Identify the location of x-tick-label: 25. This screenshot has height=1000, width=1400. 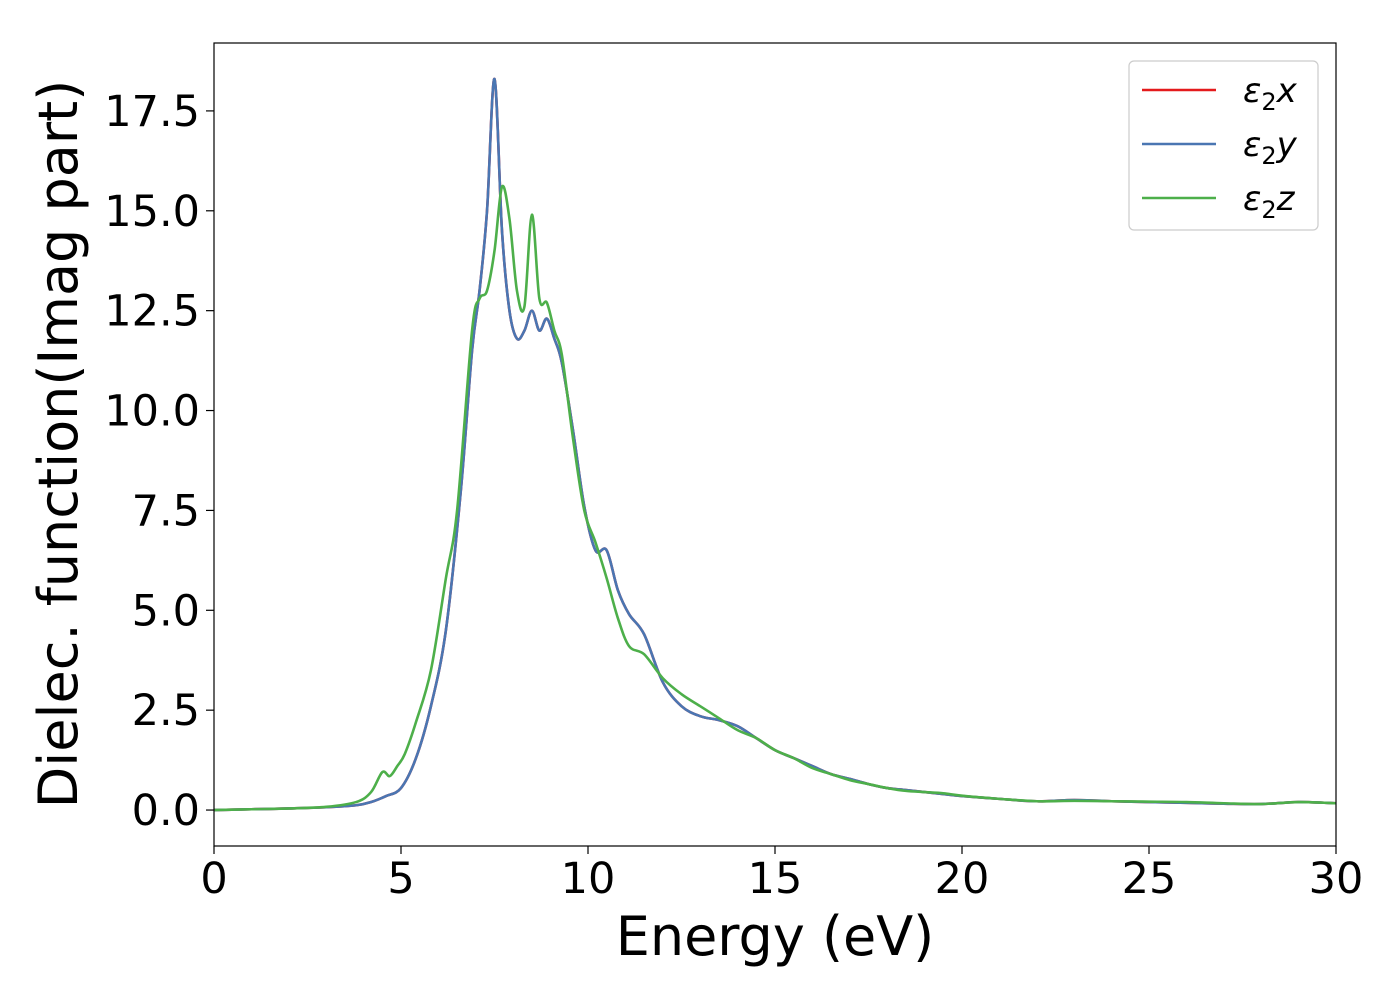
(1149, 879).